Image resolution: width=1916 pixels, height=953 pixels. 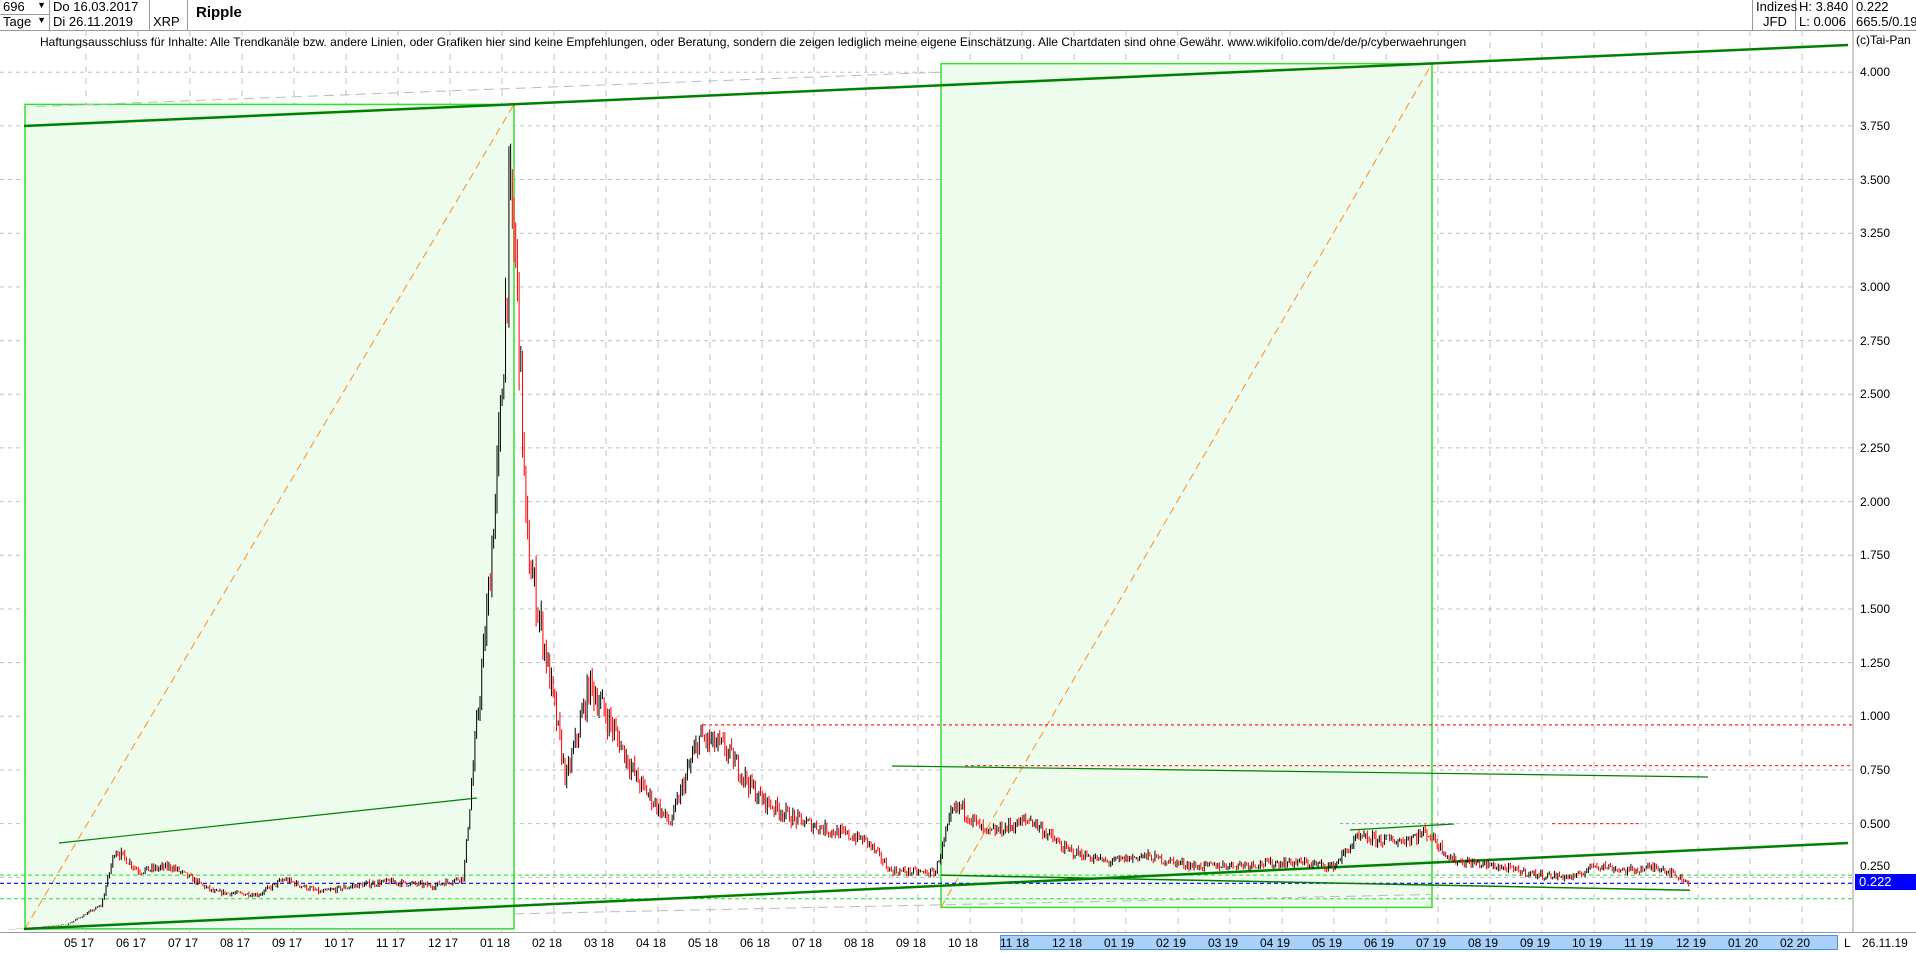 What do you see at coordinates (1875, 233) in the screenshot?
I see `y-tick-label: 3.250` at bounding box center [1875, 233].